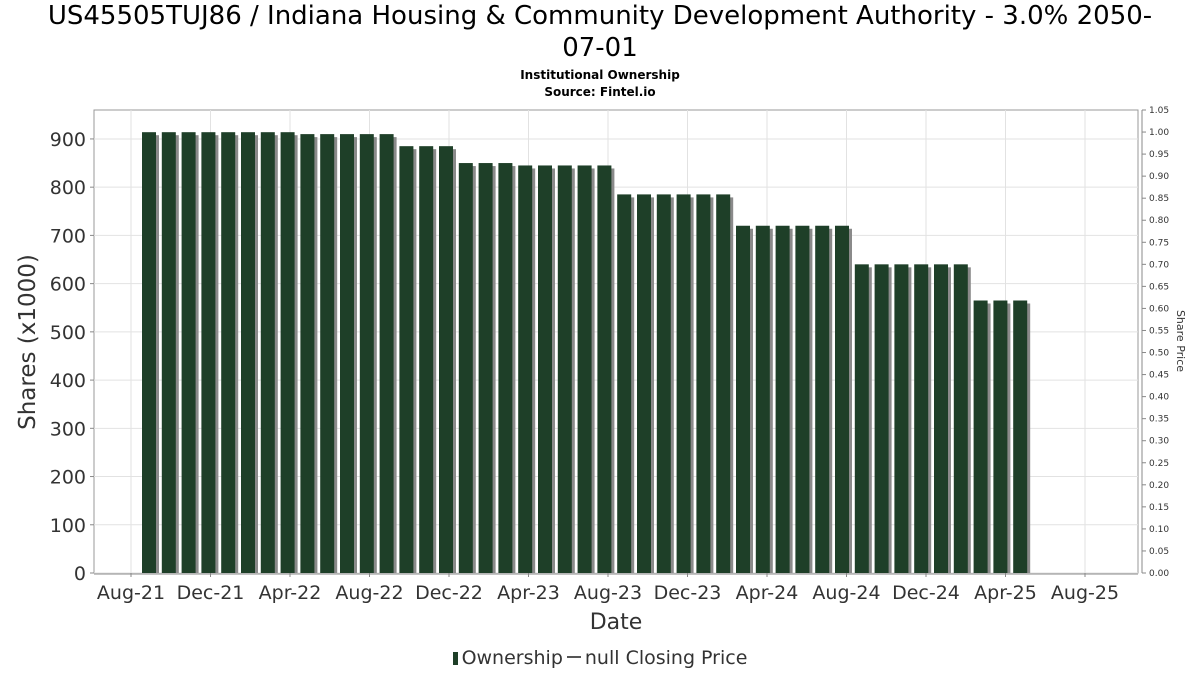 This screenshot has height=675, width=1200. Describe the element at coordinates (68, 140) in the screenshot. I see `y-tick-label: 900` at that location.